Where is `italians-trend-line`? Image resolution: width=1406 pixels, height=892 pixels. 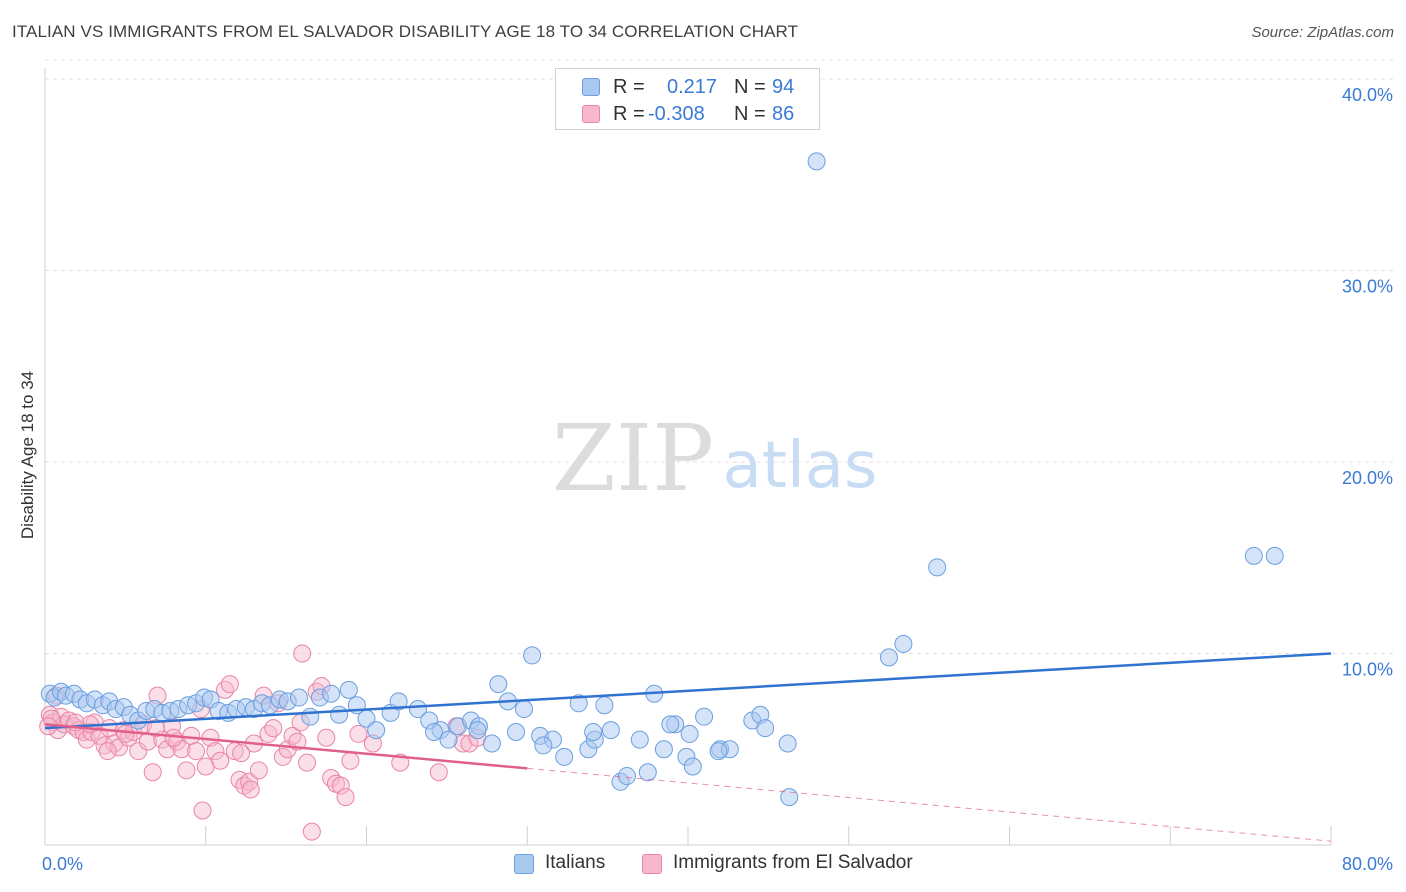 italians-trend-line is located at coordinates (688, 691).